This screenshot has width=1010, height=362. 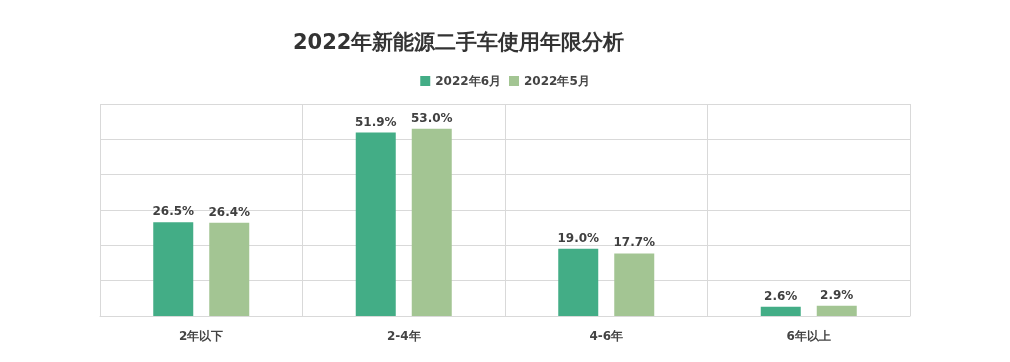 I want to click on data-label: 2.9%, so click(x=837, y=294).